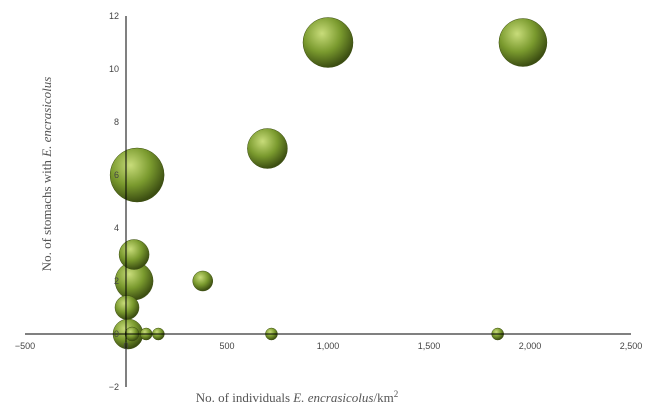  I want to click on y-tick-label: 10, so click(114, 69).